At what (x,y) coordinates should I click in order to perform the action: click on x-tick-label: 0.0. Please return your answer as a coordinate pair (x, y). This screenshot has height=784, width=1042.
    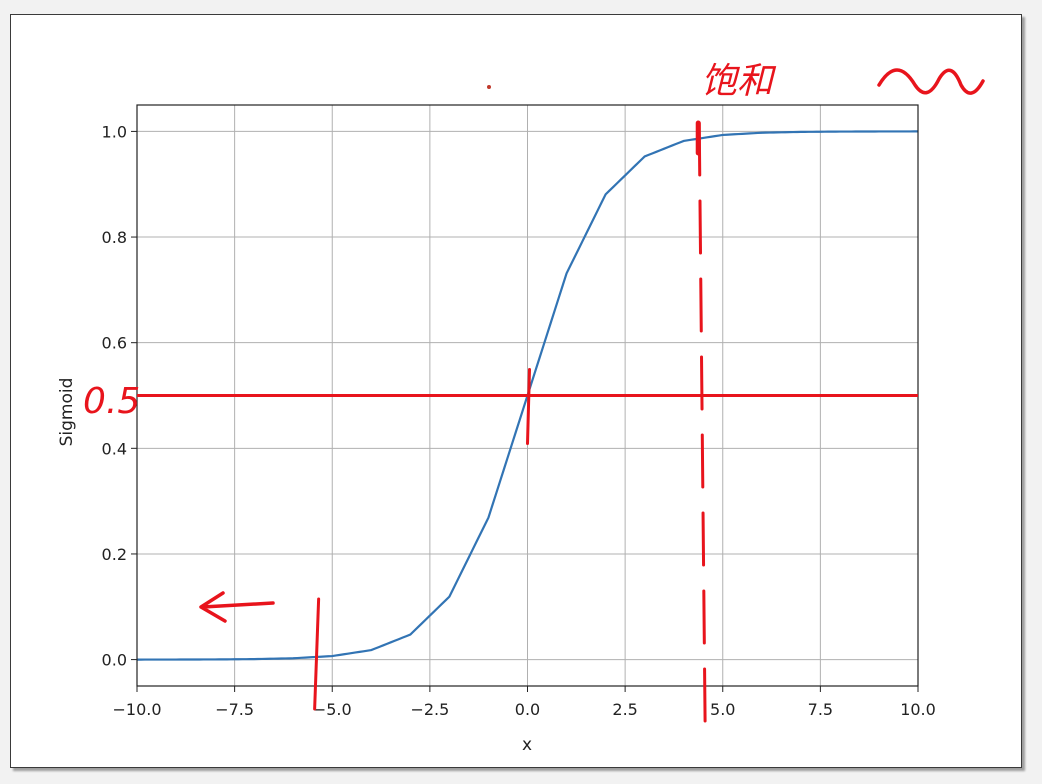
    Looking at the image, I should click on (527, 709).